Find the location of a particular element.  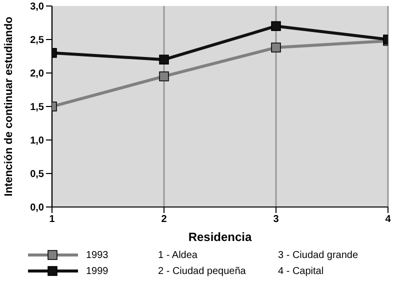

x-axis-title: Residencia is located at coordinates (220, 237).